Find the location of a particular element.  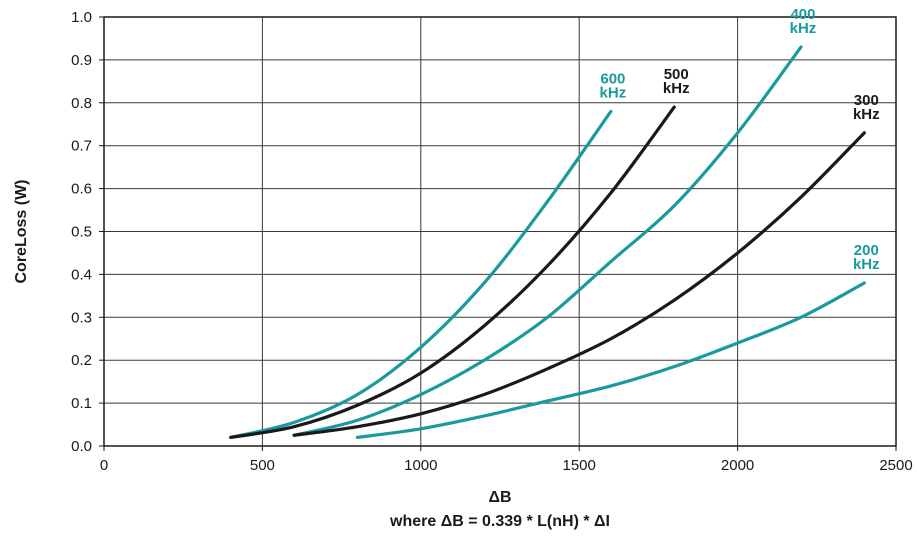

x-tick-label: 2000 is located at coordinates (737, 465).